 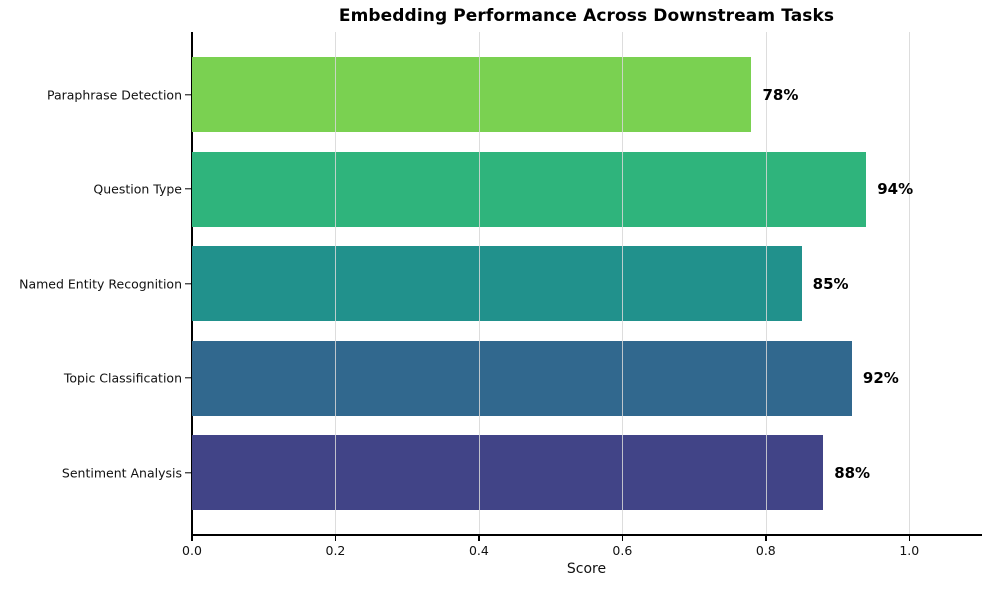 I want to click on bar-value-label: 78%, so click(x=780, y=94).